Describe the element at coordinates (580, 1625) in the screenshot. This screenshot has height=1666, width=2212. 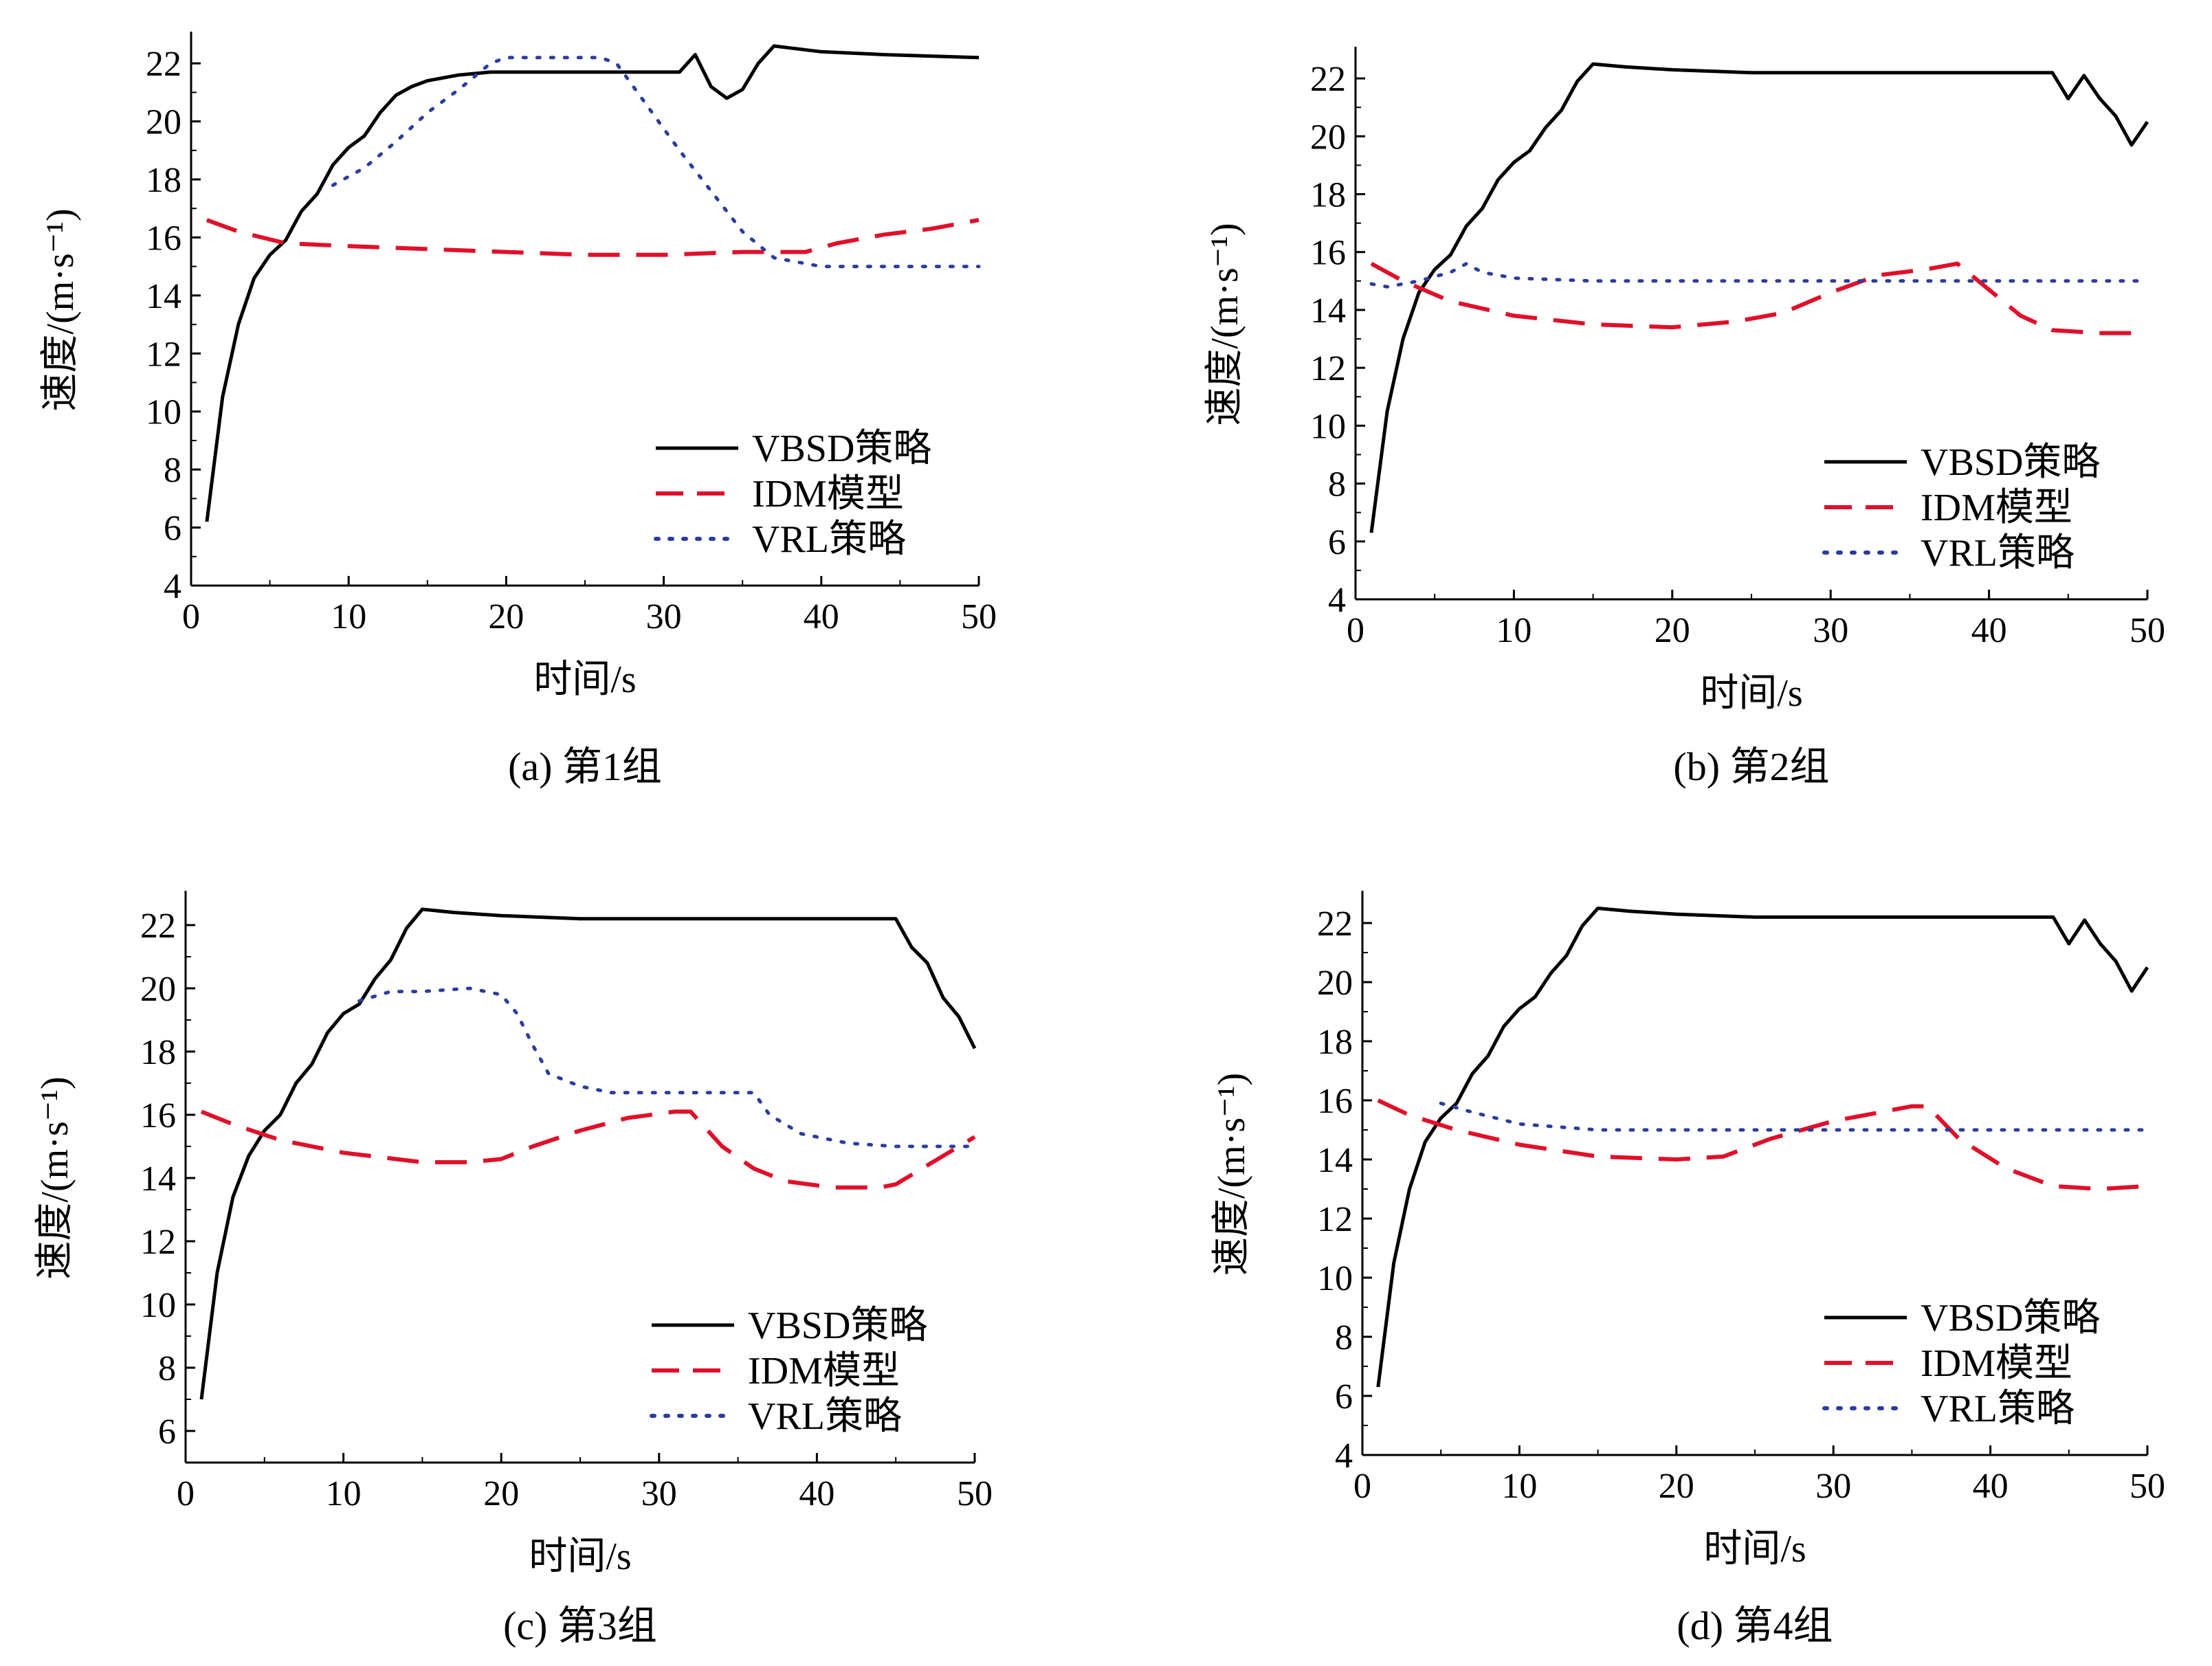
I see `panel-caption: (c) 第3组` at that location.